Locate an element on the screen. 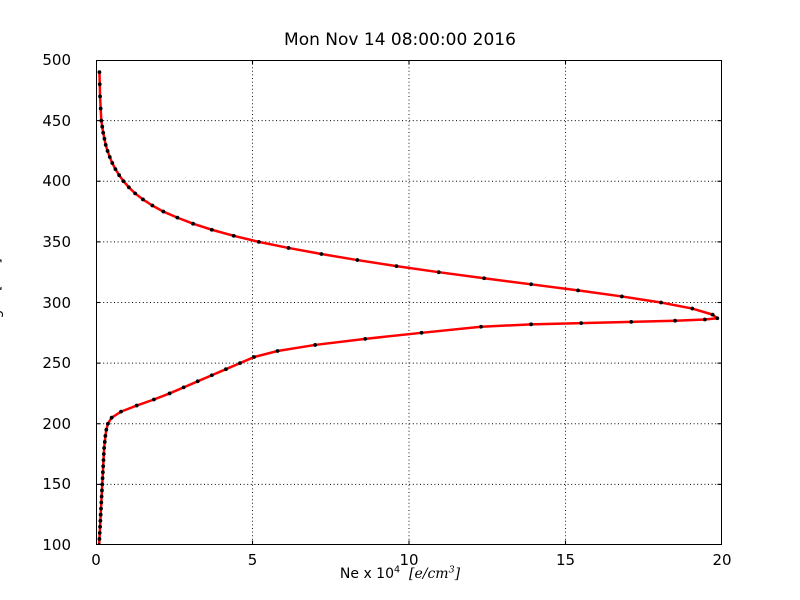 The image size is (800, 600). x-tick-label: 10 is located at coordinates (409, 560).